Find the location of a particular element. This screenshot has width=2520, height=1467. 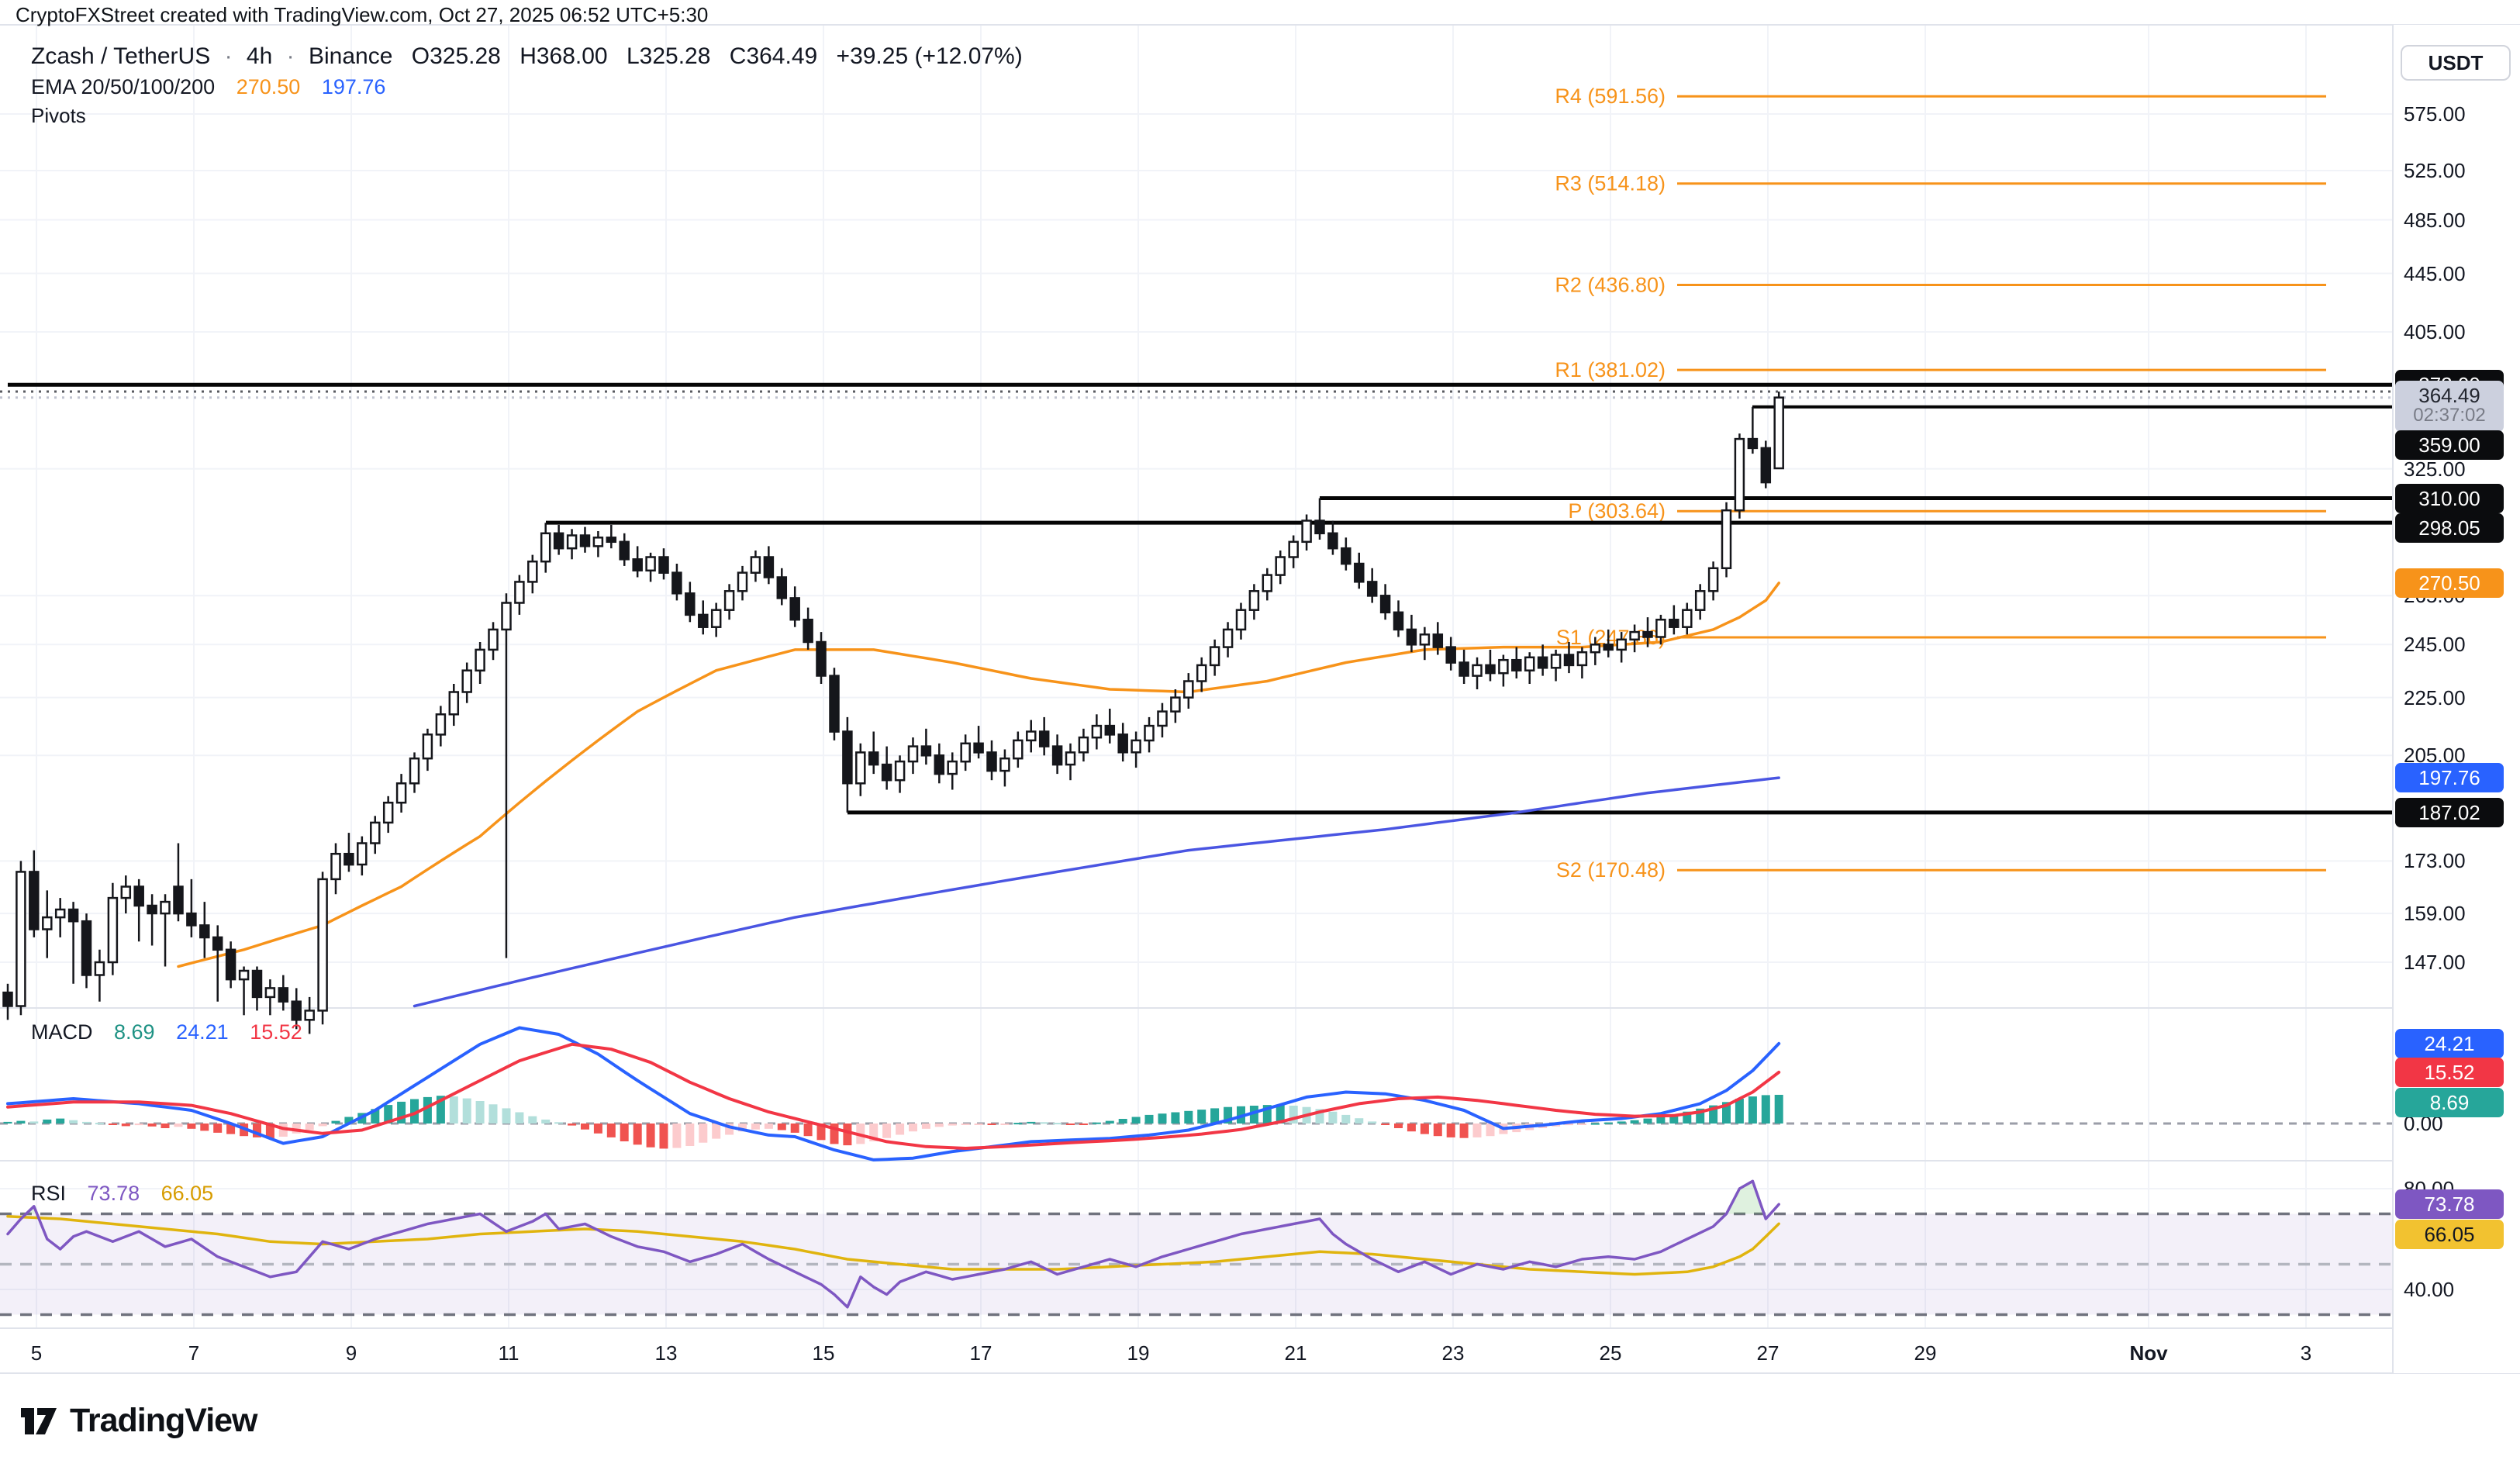

rsi-tick-label: 40.00 is located at coordinates (2429, 1289).